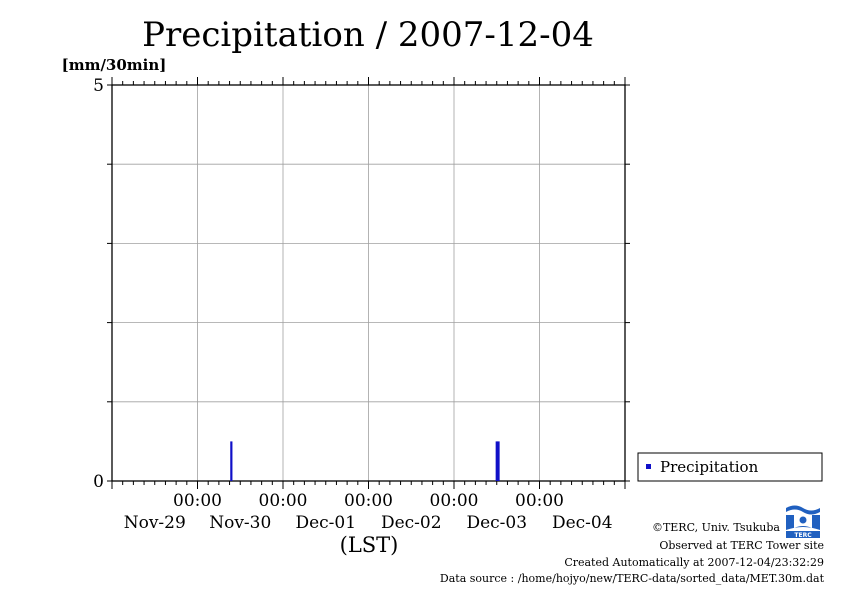 The height and width of the screenshot is (595, 842). Describe the element at coordinates (98, 482) in the screenshot. I see `y-tick-label-0: 0` at that location.